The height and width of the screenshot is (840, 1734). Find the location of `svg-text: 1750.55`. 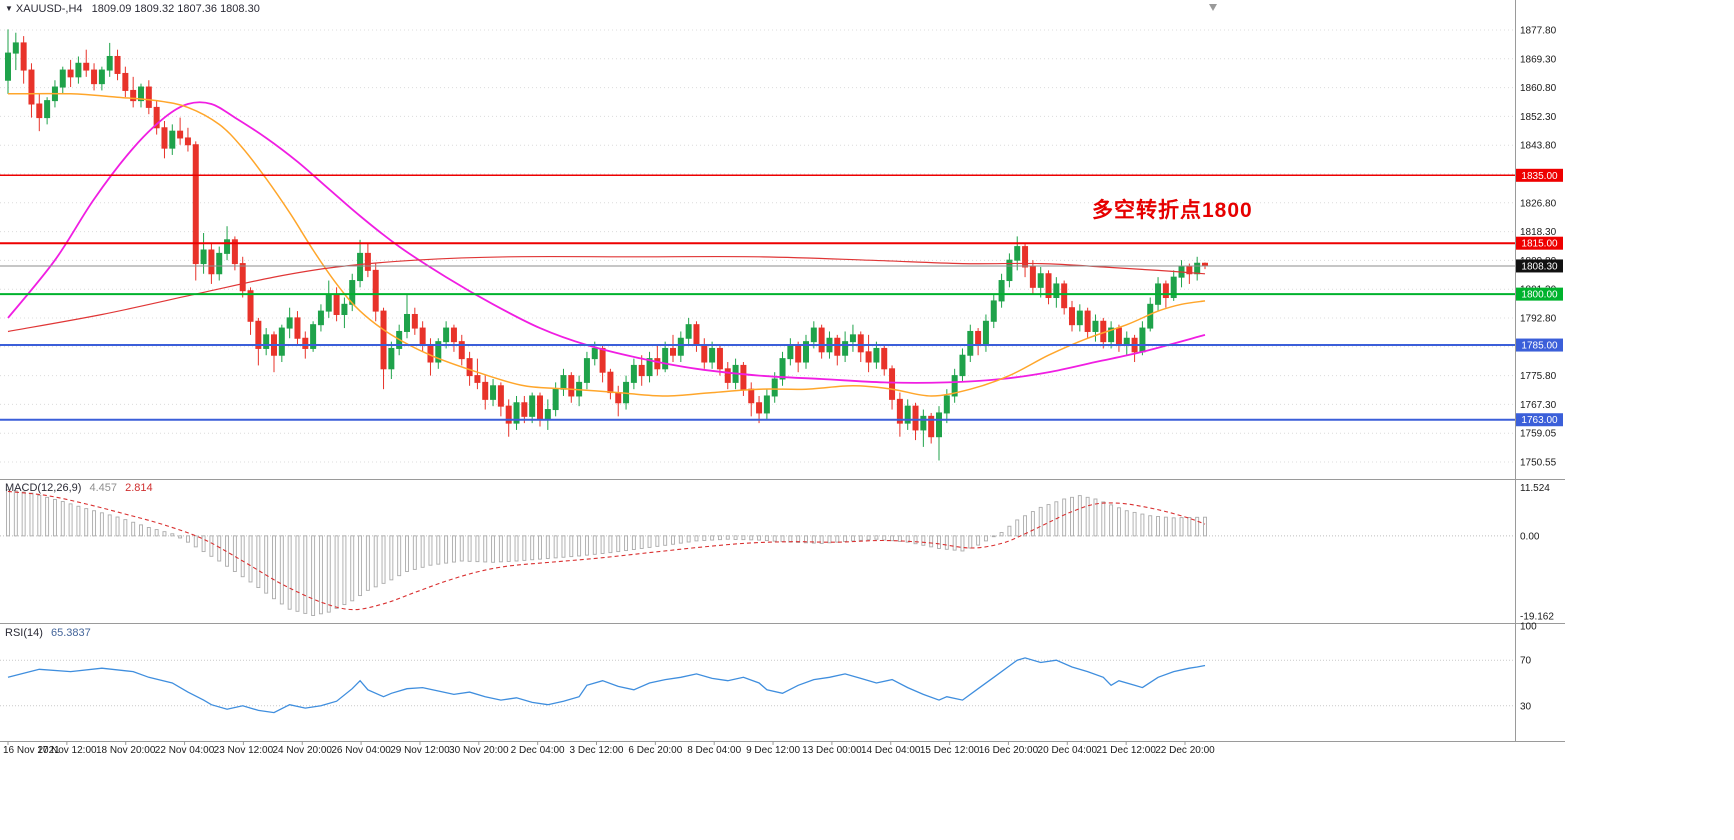

svg-text: 1750.55 is located at coordinates (1538, 463).